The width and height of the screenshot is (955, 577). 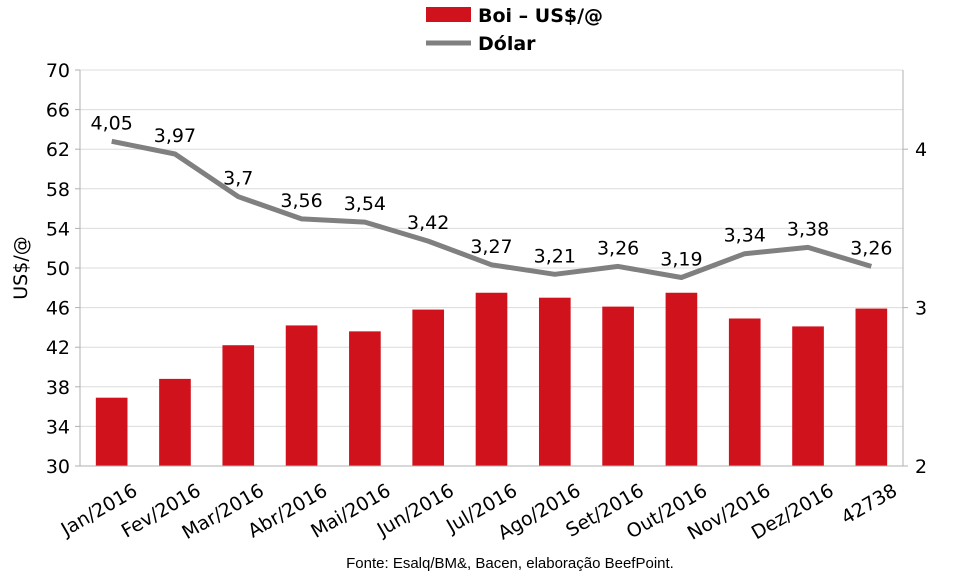 I want to click on y-tick-label: 34, so click(x=58, y=427).